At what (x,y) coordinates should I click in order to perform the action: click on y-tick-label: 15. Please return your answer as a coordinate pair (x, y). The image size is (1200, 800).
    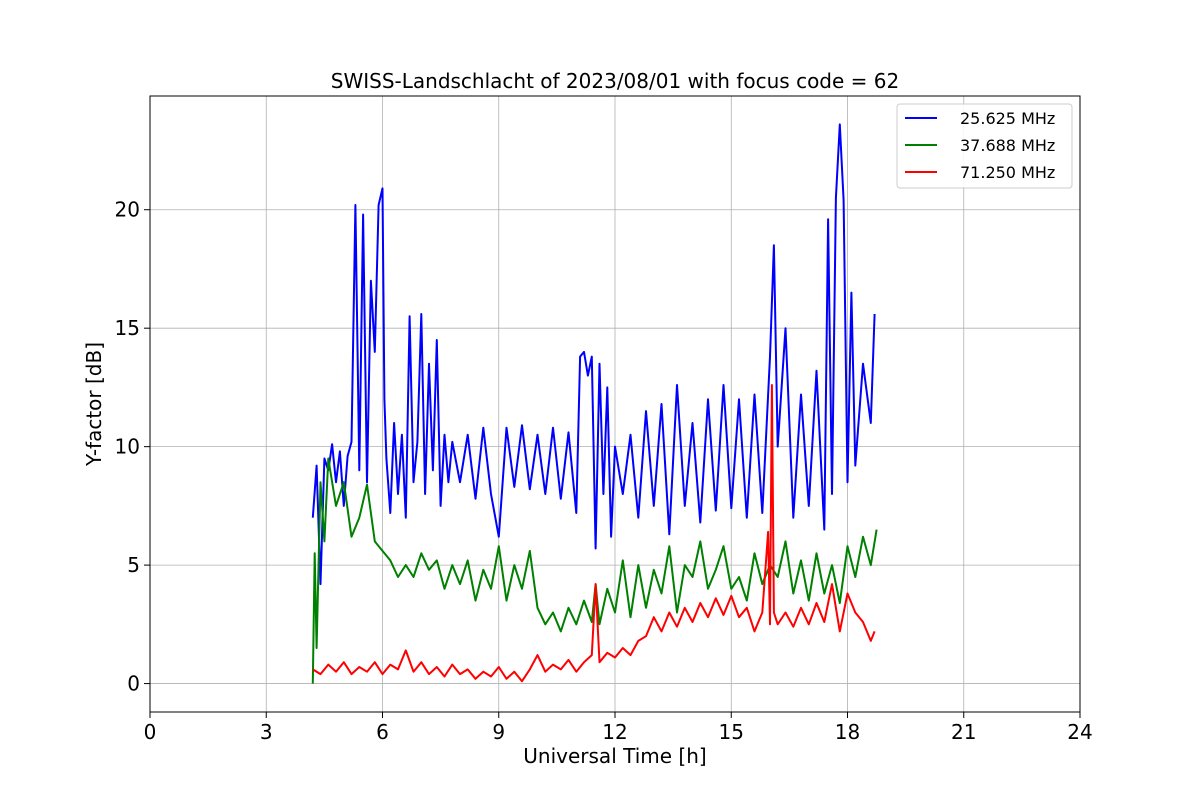
    Looking at the image, I should click on (127, 328).